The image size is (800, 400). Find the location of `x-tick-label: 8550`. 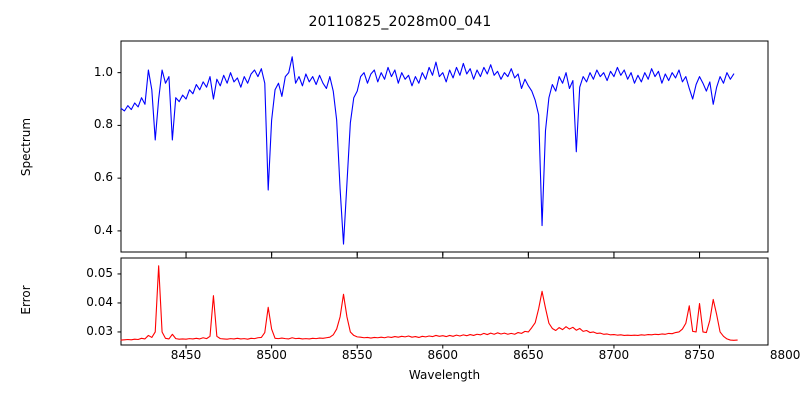

x-tick-label: 8550 is located at coordinates (357, 355).